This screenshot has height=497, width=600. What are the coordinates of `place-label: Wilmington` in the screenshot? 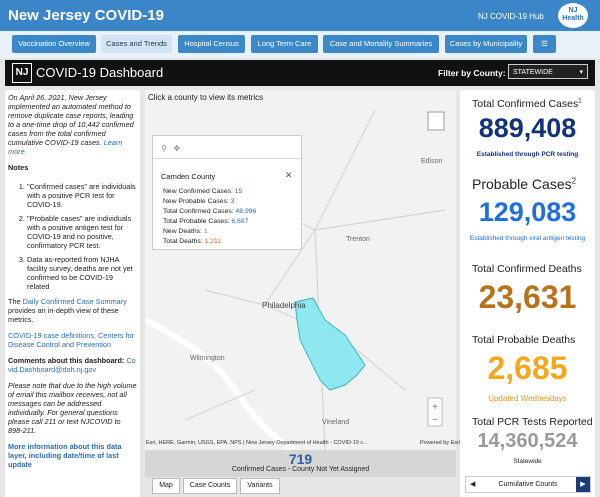 It's located at (207, 358).